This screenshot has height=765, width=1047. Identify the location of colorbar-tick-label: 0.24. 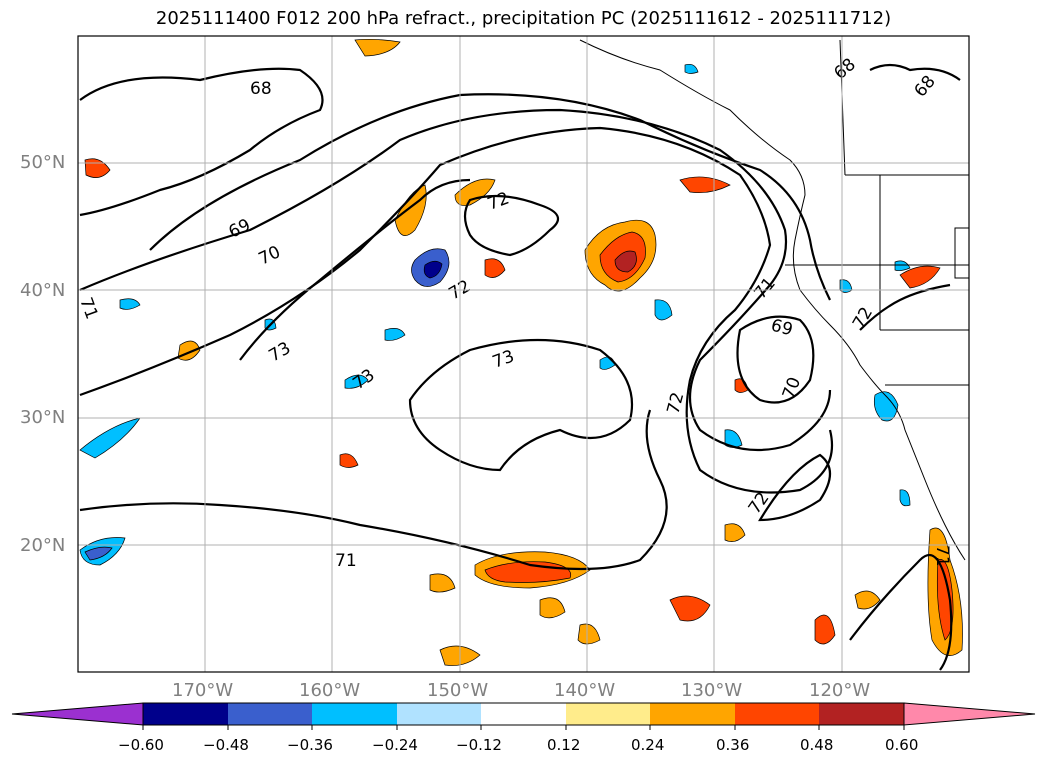
(648, 745).